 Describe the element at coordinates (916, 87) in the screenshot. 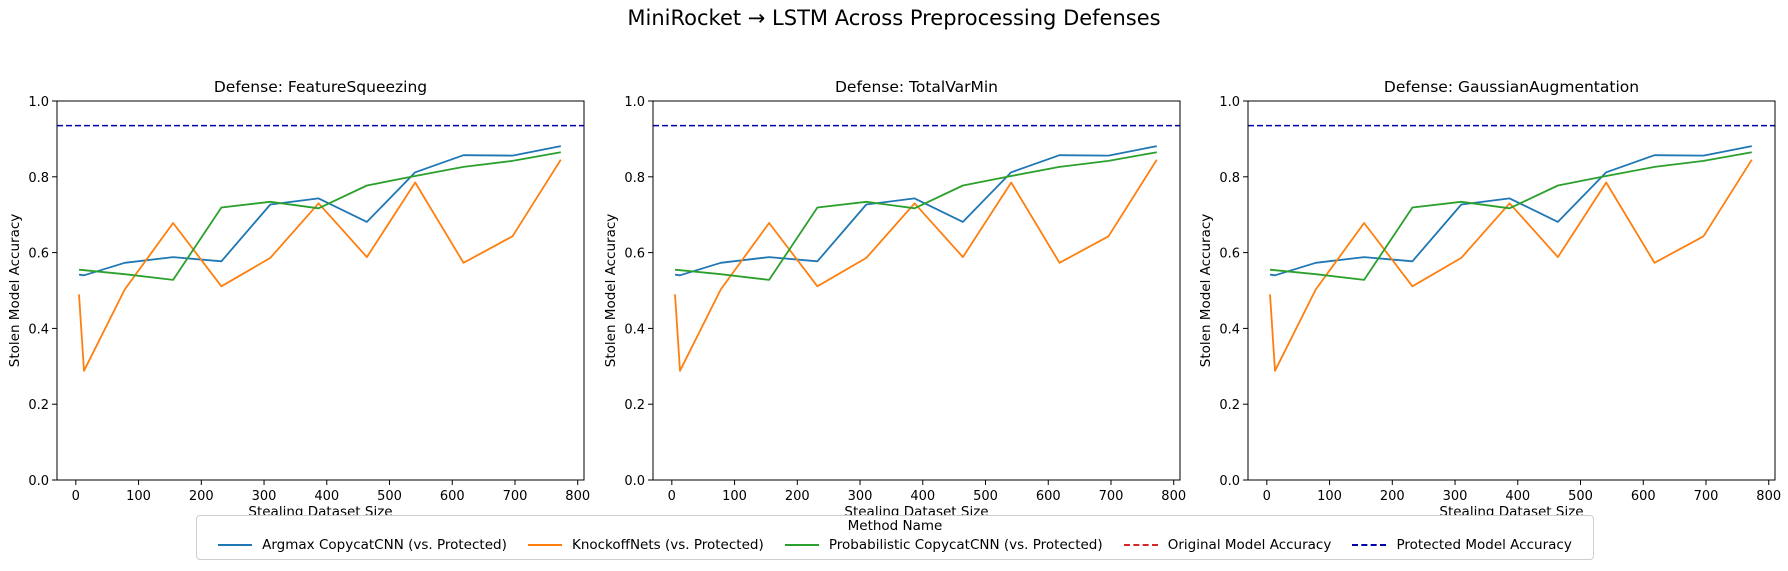

I see `chart-title: Defense: TotalVarMin` at that location.